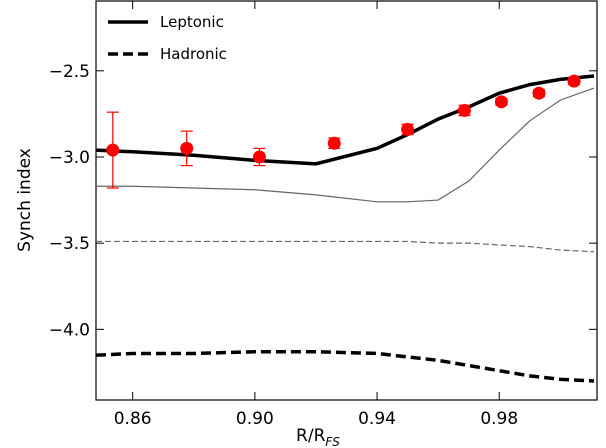 The width and height of the screenshot is (606, 448). I want to click on x-axis-label: R/RFS, so click(318, 437).